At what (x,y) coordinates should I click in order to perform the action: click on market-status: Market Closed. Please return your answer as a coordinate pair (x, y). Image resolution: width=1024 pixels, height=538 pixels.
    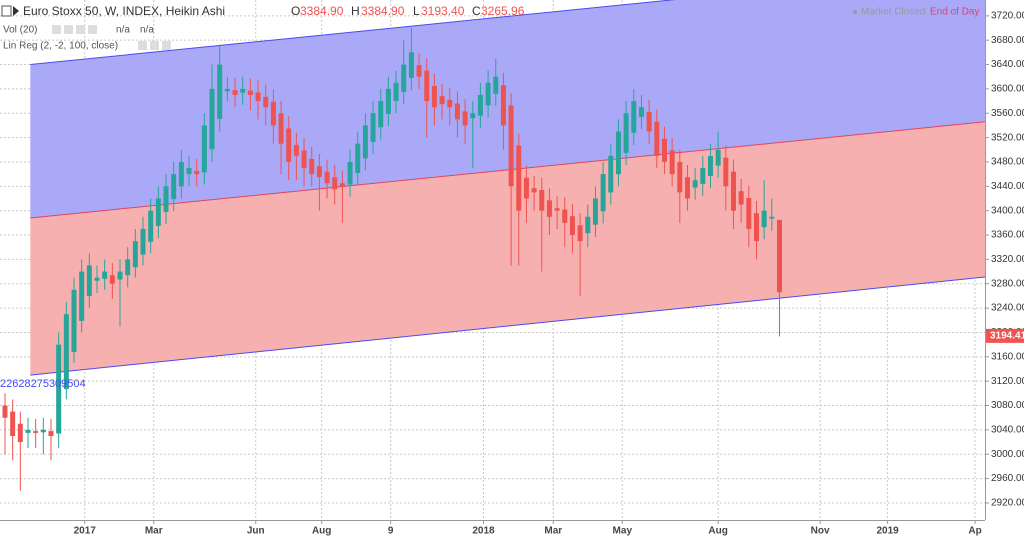
    Looking at the image, I should click on (893, 12).